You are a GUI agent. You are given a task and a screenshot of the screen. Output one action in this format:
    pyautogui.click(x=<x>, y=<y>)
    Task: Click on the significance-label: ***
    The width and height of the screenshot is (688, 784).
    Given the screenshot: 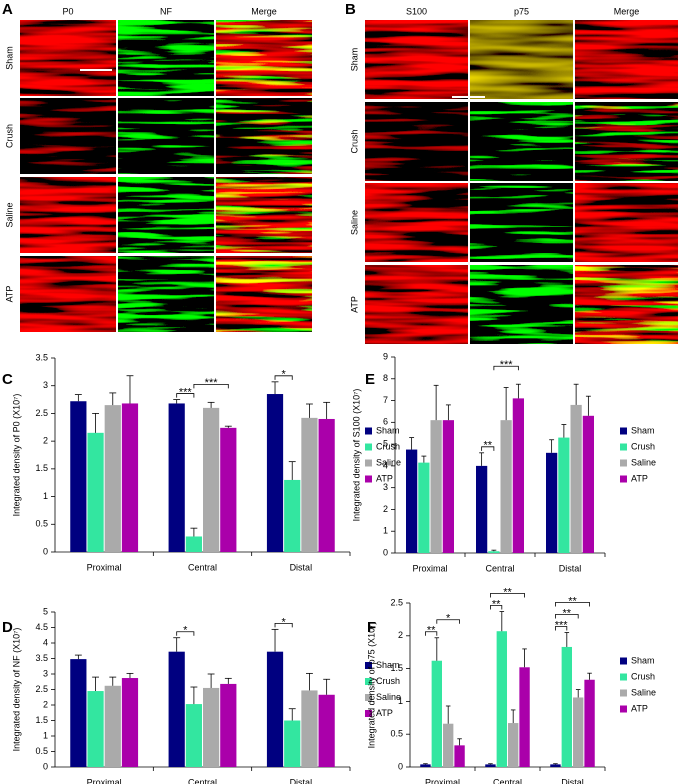 What is the action you would take?
    pyautogui.click(x=212, y=383)
    